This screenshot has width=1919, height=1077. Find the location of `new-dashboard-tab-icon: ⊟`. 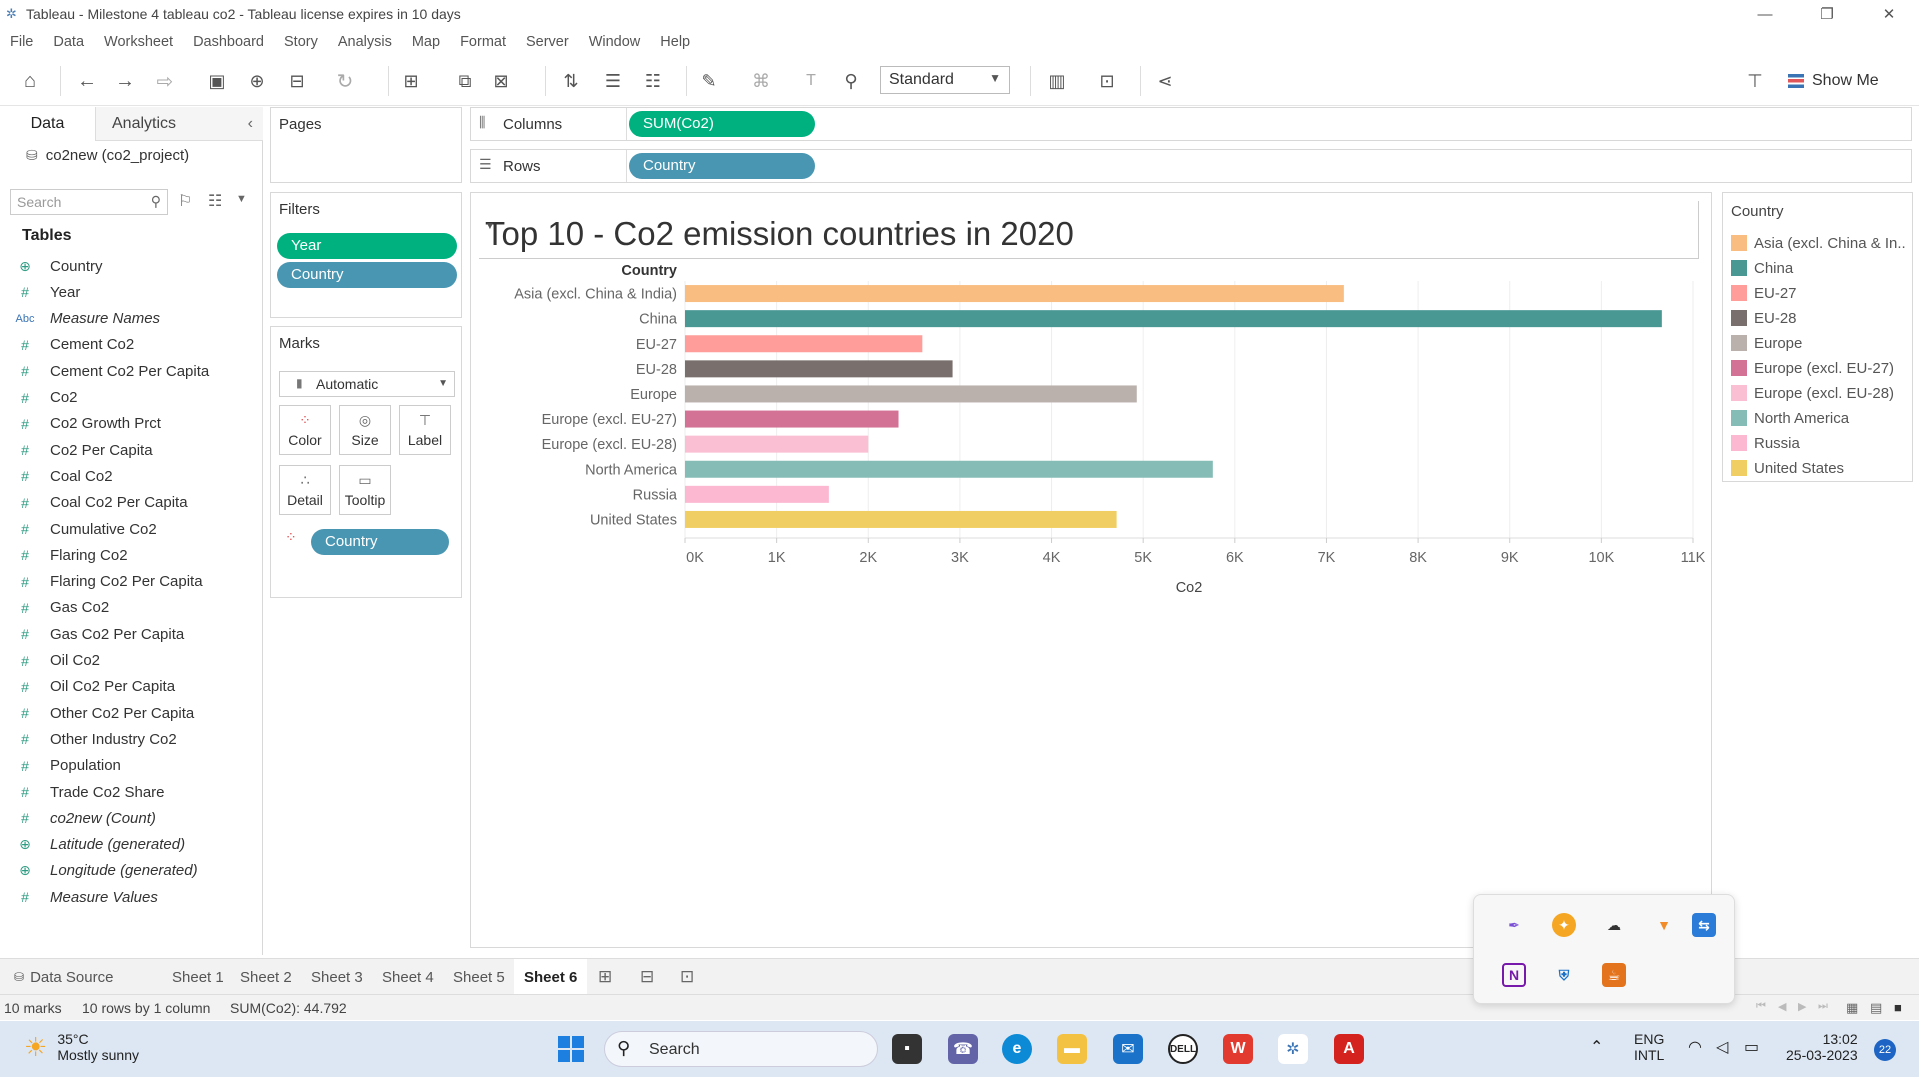

new-dashboard-tab-icon: ⊟ is located at coordinates (647, 976).